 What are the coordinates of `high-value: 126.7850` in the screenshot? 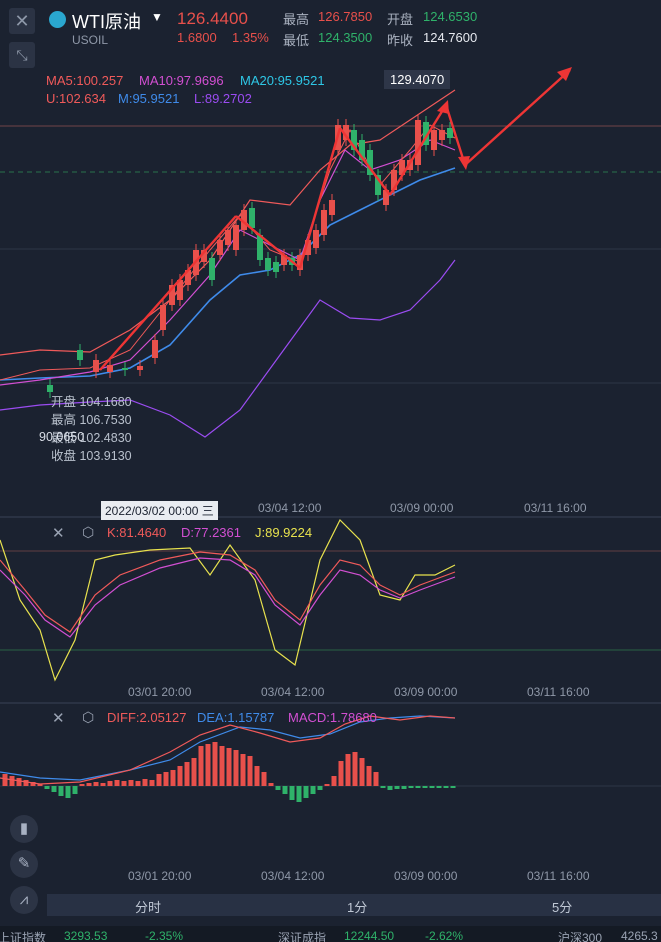 It's located at (345, 16).